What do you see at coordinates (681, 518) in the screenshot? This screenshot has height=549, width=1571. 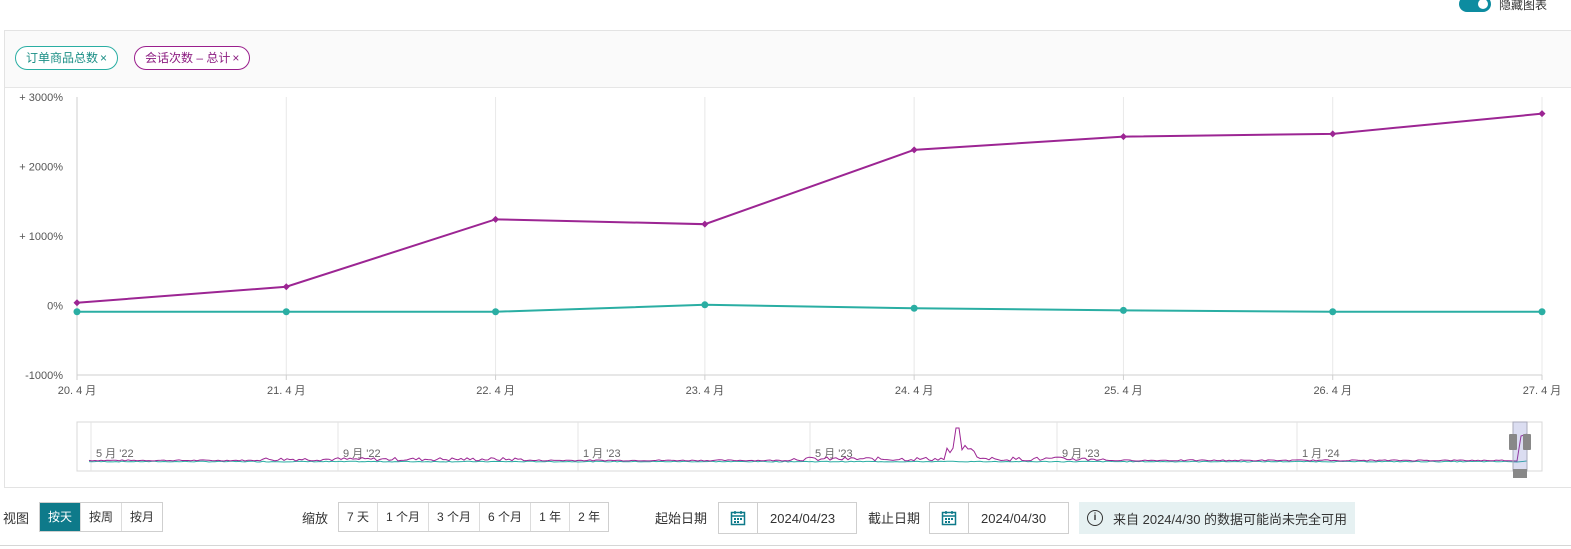 I see `start-date-label: 起始日期` at bounding box center [681, 518].